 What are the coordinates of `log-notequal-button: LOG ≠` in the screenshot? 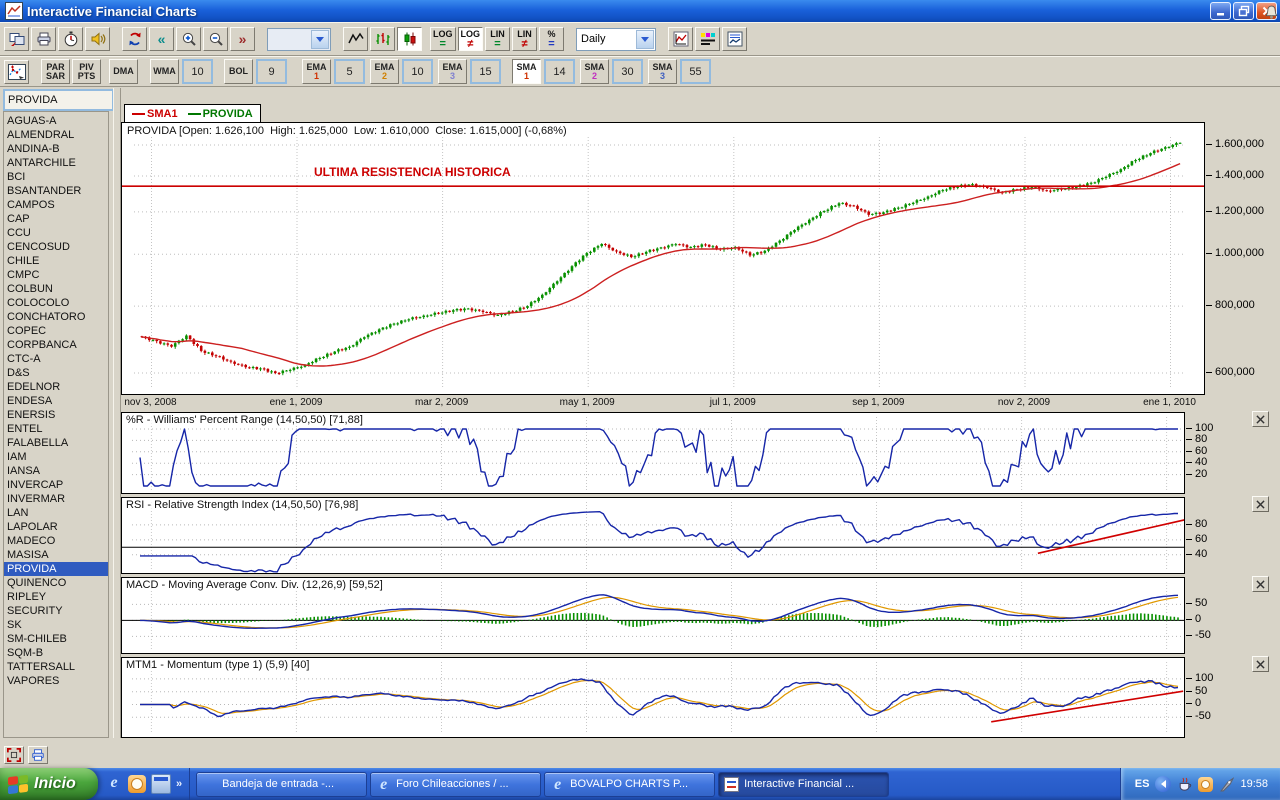 It's located at (470, 39).